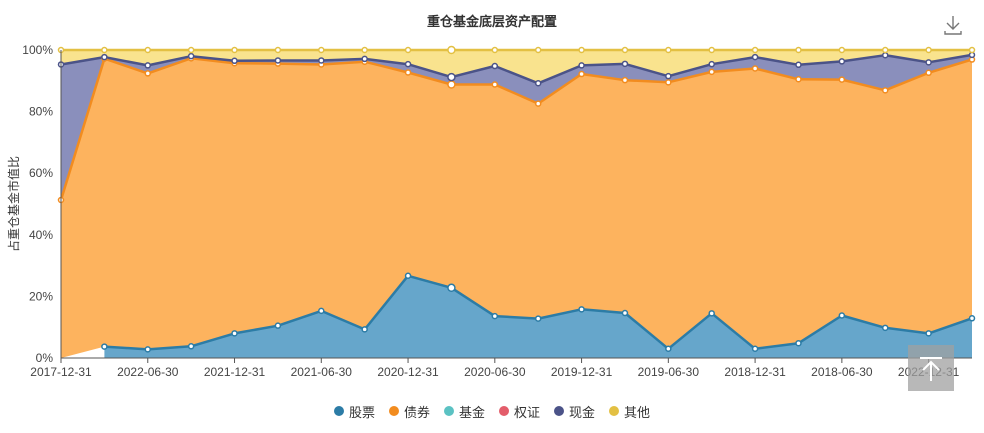 The image size is (984, 433). What do you see at coordinates (354, 411) in the screenshot?
I see `legend-item: 股票` at bounding box center [354, 411].